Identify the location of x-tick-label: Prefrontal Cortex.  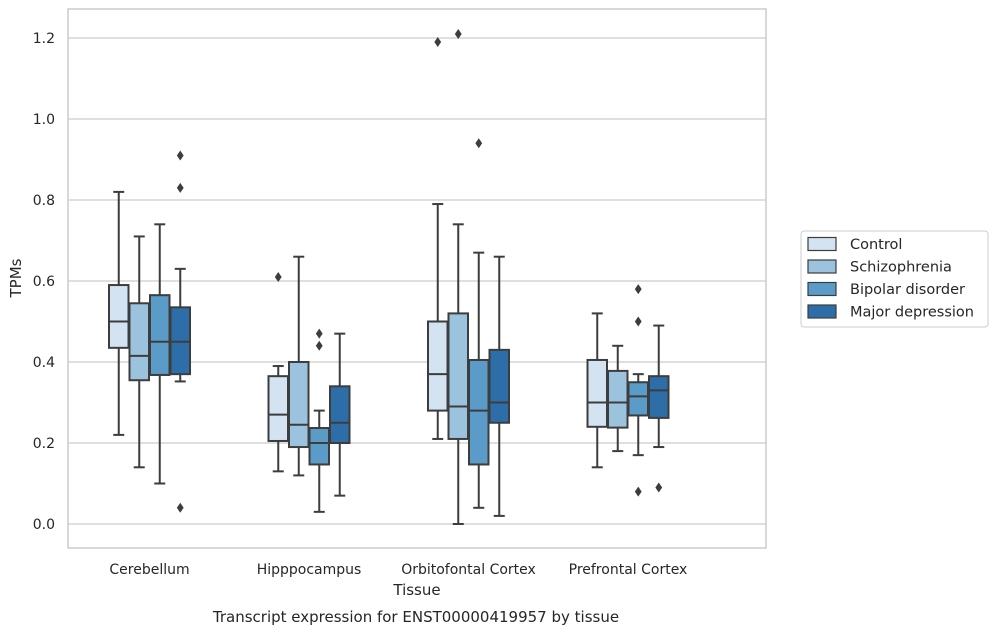
(628, 570).